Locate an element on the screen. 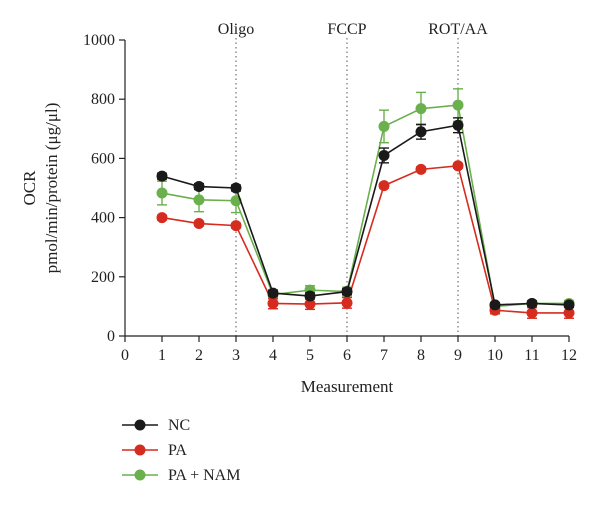 This screenshot has width=600, height=505. legend-label-0: NC is located at coordinates (179, 425).